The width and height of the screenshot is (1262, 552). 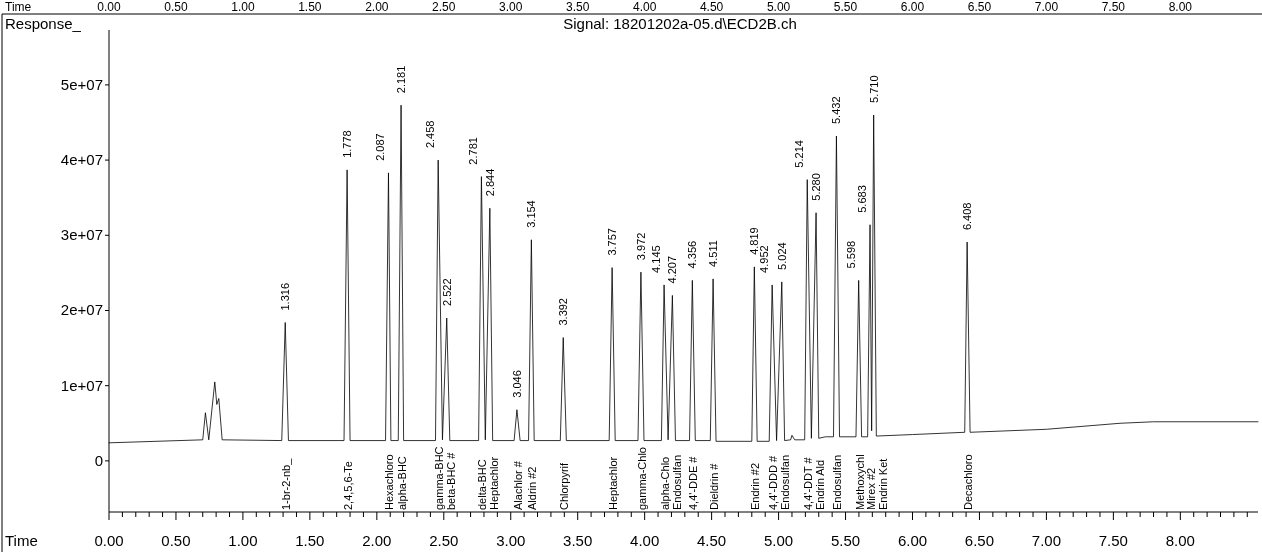 I want to click on x2-tick-label: 0.50, so click(x=176, y=540).